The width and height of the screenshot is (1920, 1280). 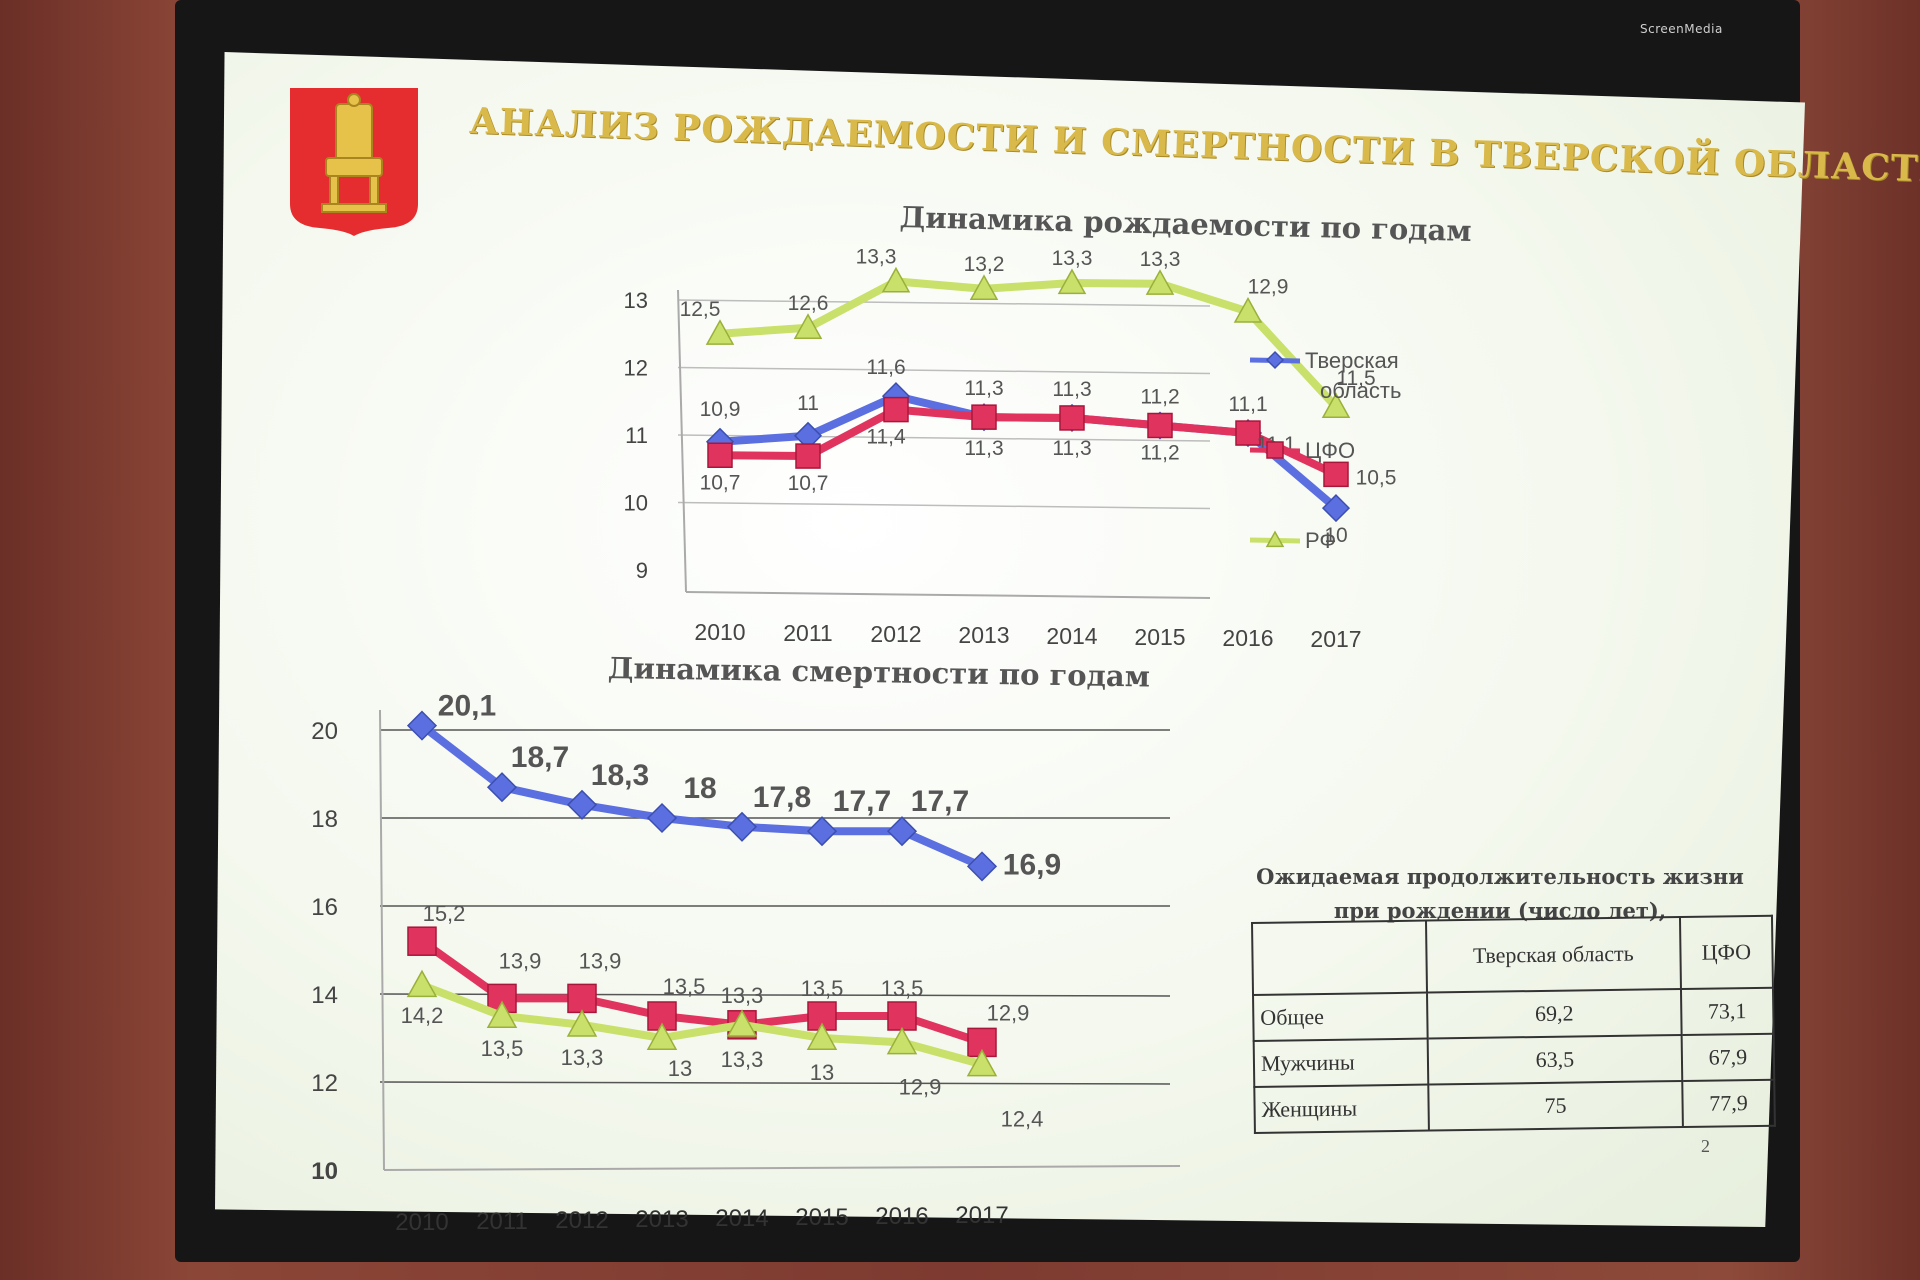 I want to click on table-row: Мужчины 63,5 67,9, so click(x=1514, y=1060).